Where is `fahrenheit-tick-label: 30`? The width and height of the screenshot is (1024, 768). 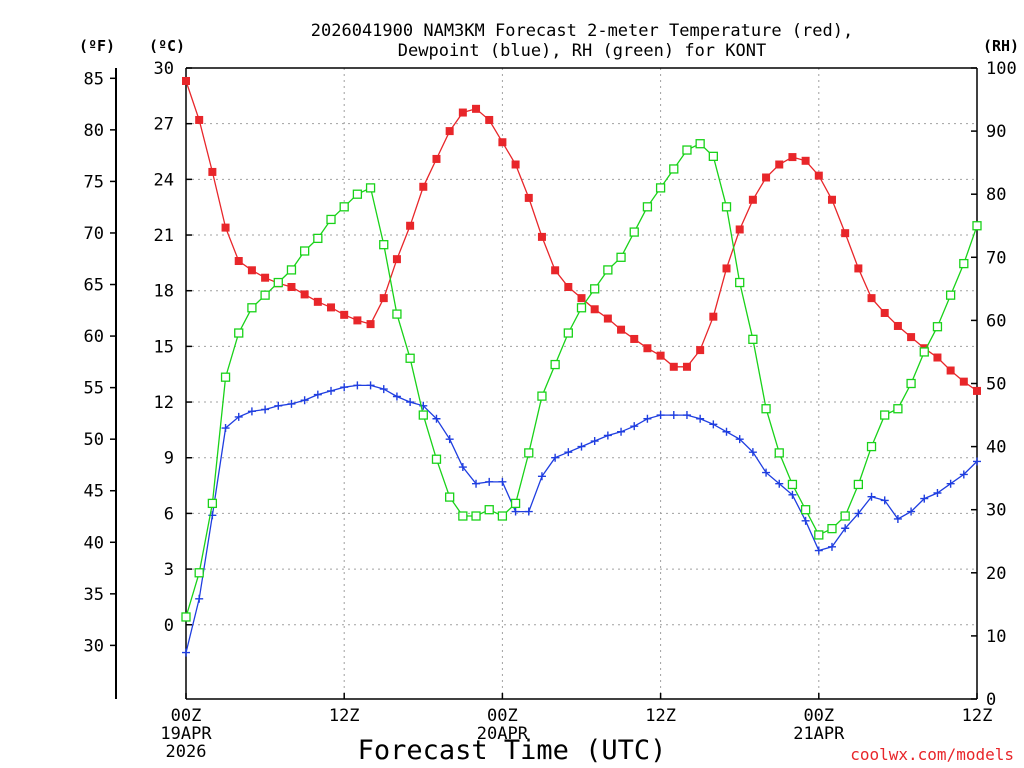
fahrenheit-tick-label: 30 is located at coordinates (94, 646).